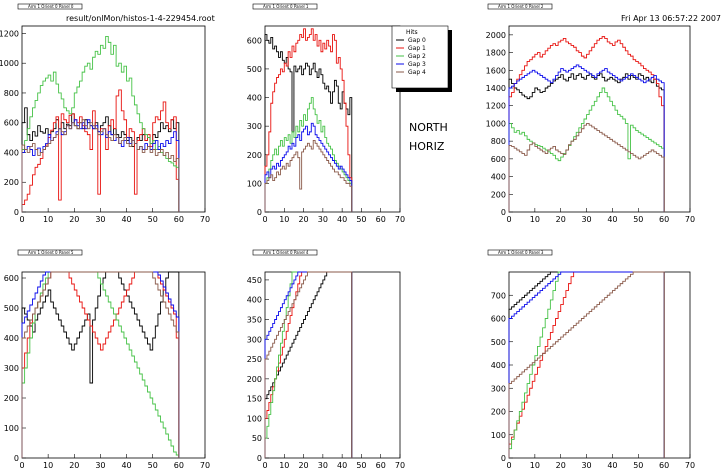 The height and width of the screenshot is (469, 721). I want to click on y-tick-label: 700, so click(498, 295).